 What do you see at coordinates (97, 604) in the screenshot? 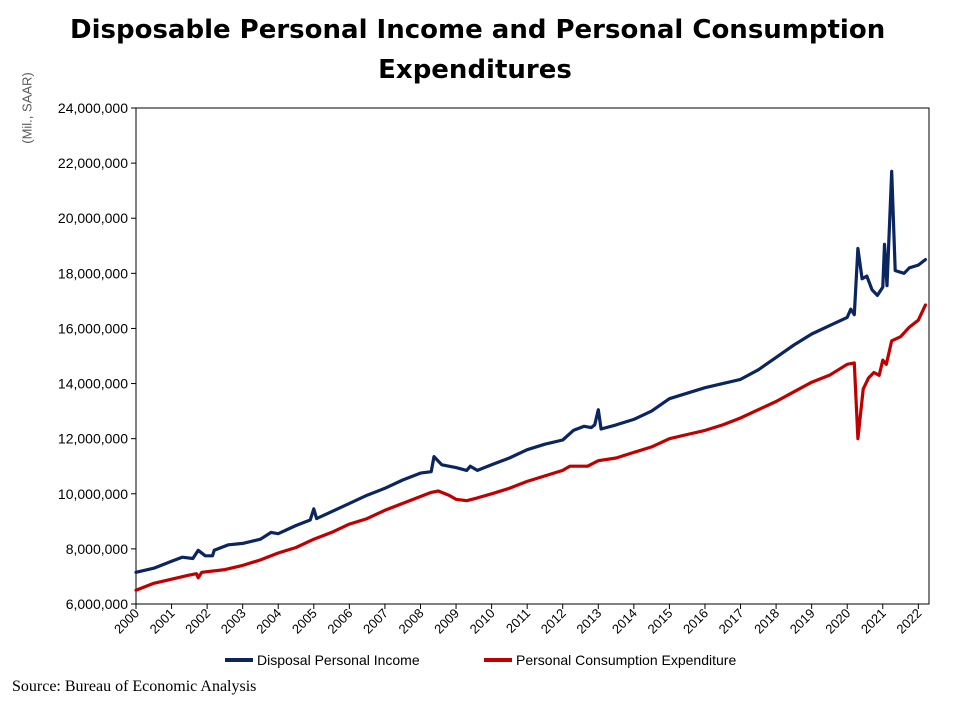
I see `y-tick-label: 6,000,000` at bounding box center [97, 604].